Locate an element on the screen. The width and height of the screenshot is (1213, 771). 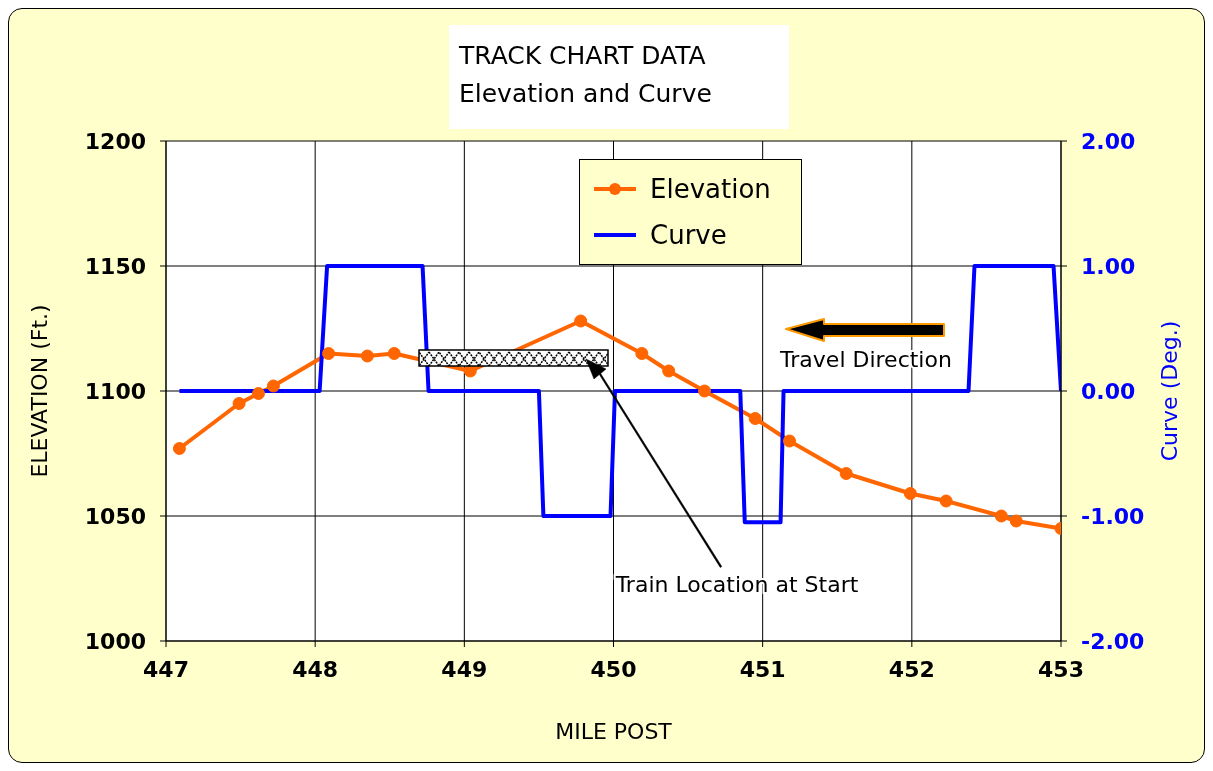
x-tick-label: 448 is located at coordinates (315, 669).